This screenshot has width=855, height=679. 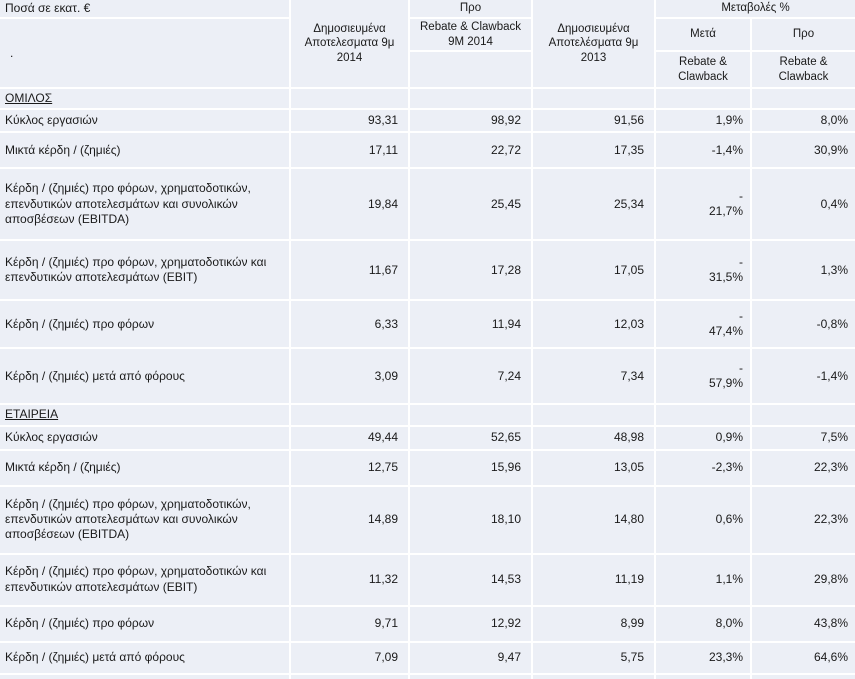 I want to click on value-cell: 5,75, so click(x=593, y=657).